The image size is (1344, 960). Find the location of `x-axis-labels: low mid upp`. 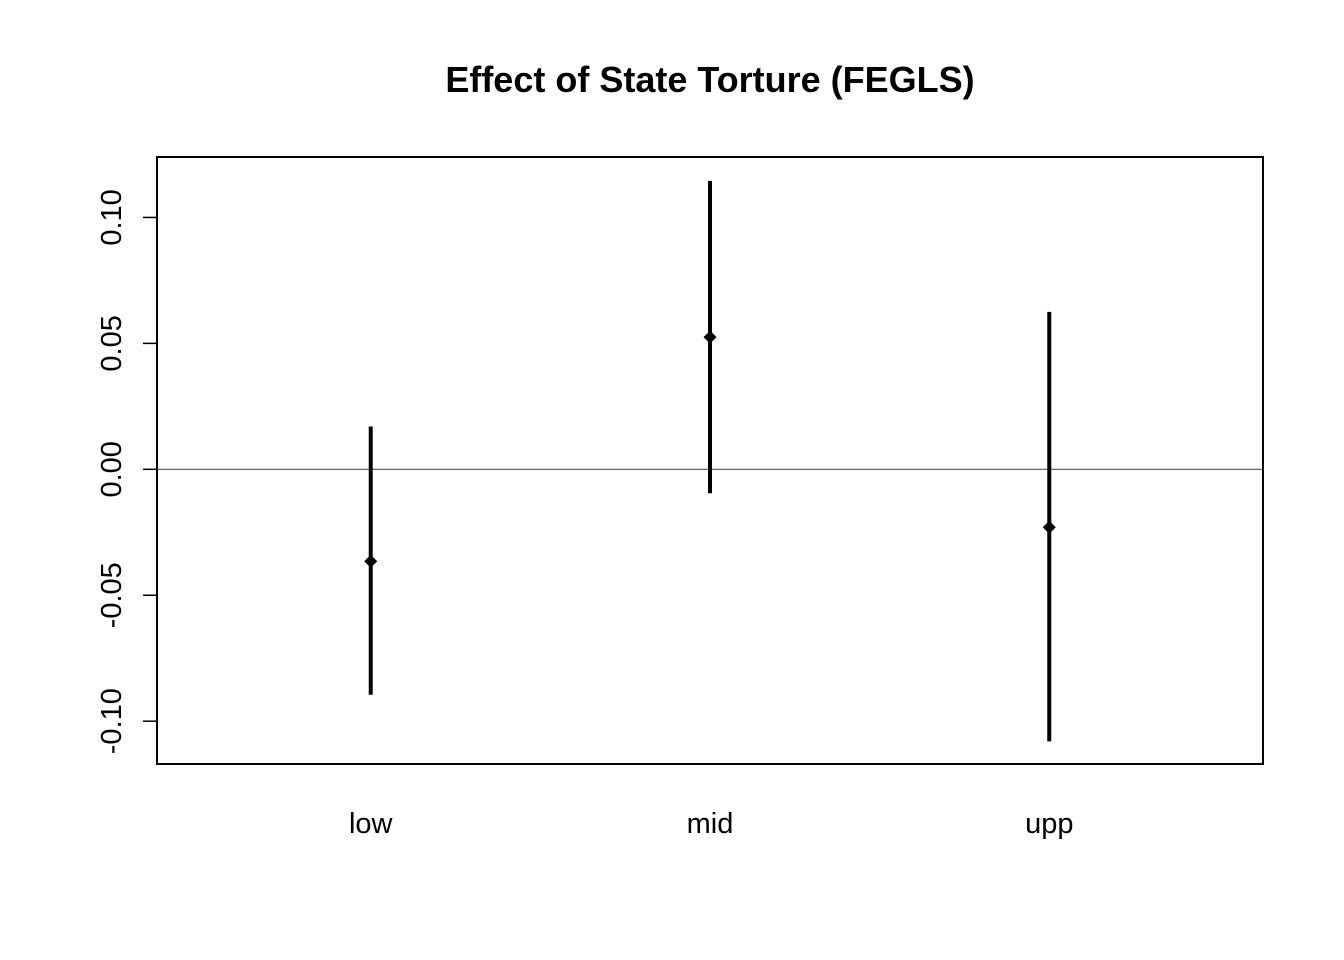

x-axis-labels: low mid upp is located at coordinates (711, 824).